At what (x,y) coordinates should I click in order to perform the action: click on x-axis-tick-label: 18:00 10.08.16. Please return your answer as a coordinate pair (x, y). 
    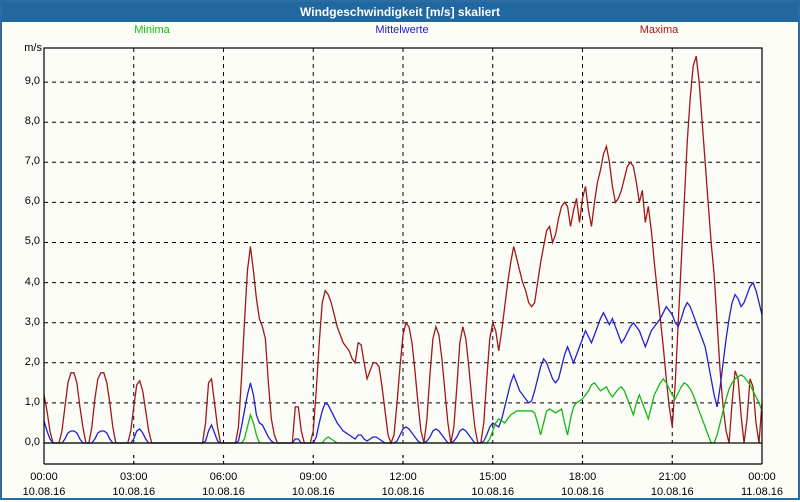
    Looking at the image, I should click on (583, 485).